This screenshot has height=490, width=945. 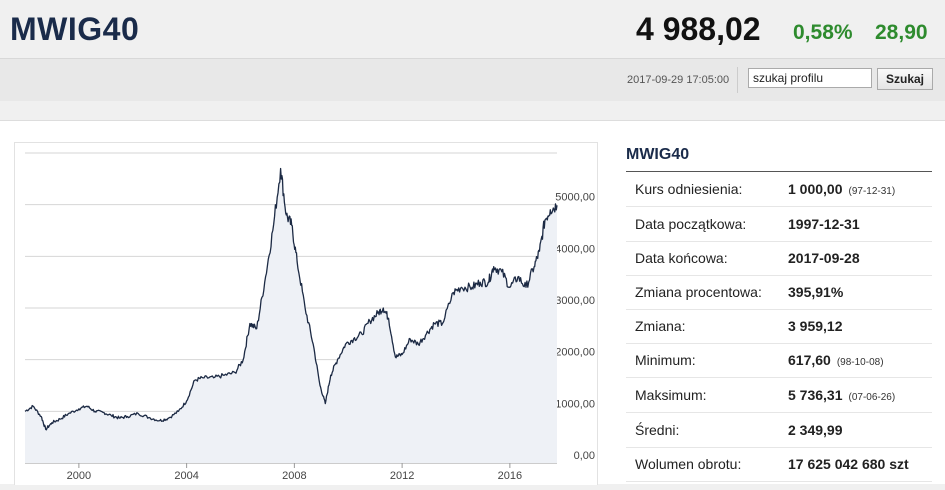 What do you see at coordinates (691, 224) in the screenshot?
I see `stat-label: Data początkowa:` at bounding box center [691, 224].